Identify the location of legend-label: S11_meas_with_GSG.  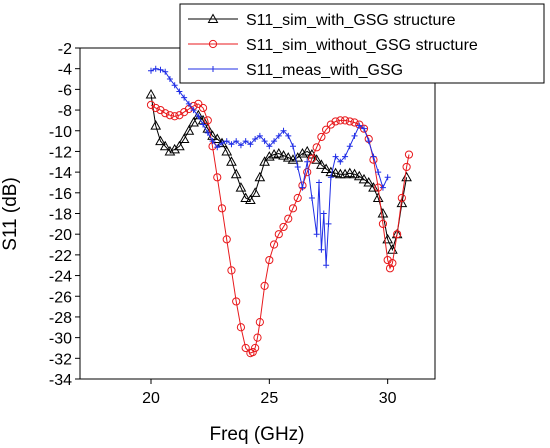
(324, 70).